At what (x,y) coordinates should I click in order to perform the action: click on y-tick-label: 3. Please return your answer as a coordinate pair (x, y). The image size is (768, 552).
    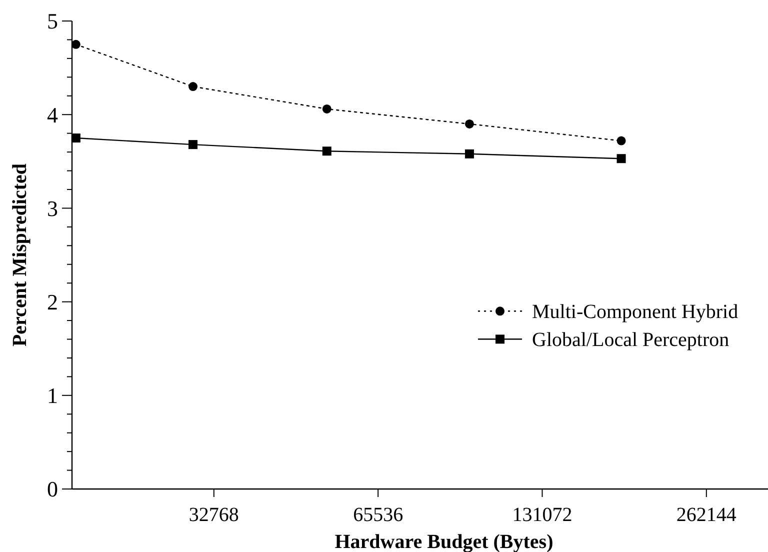
    Looking at the image, I should click on (52, 208).